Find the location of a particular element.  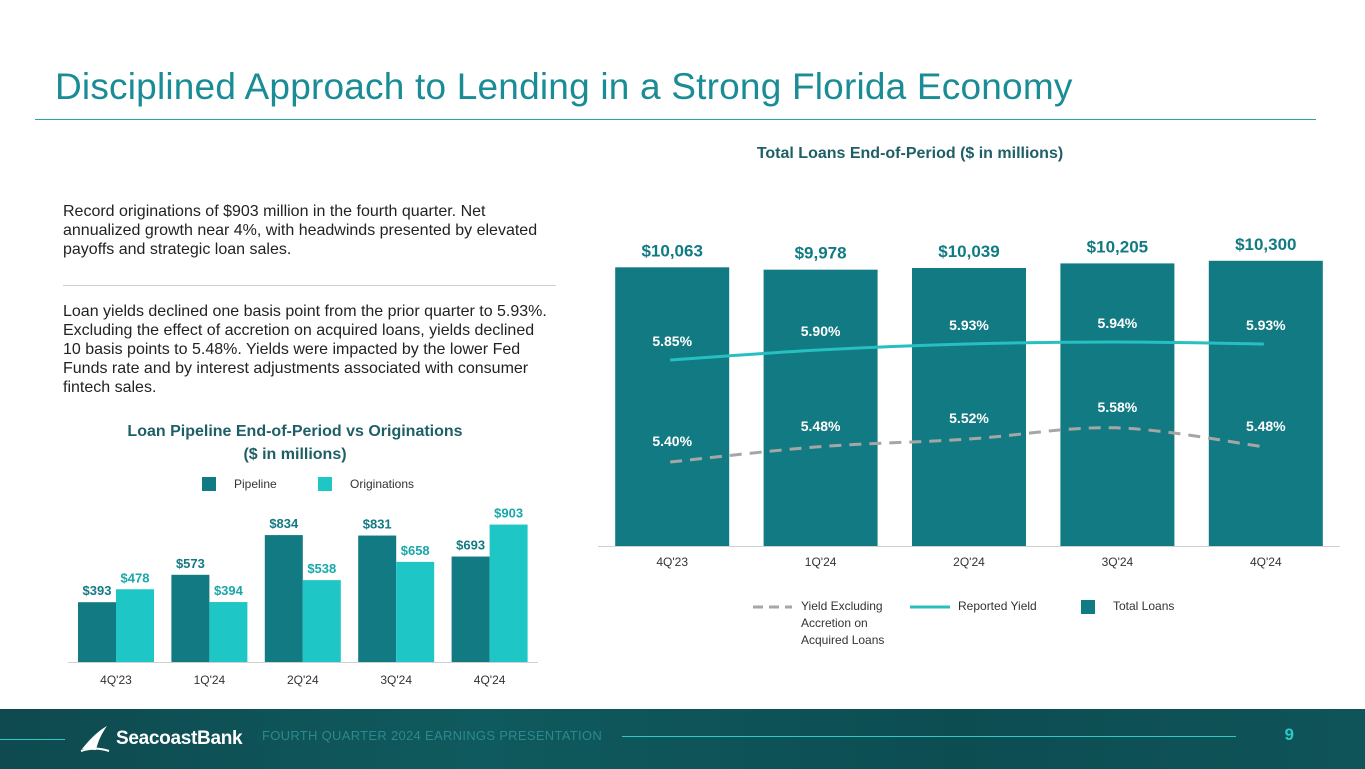

data-label-reported-yield: 5.94% is located at coordinates (1118, 323).